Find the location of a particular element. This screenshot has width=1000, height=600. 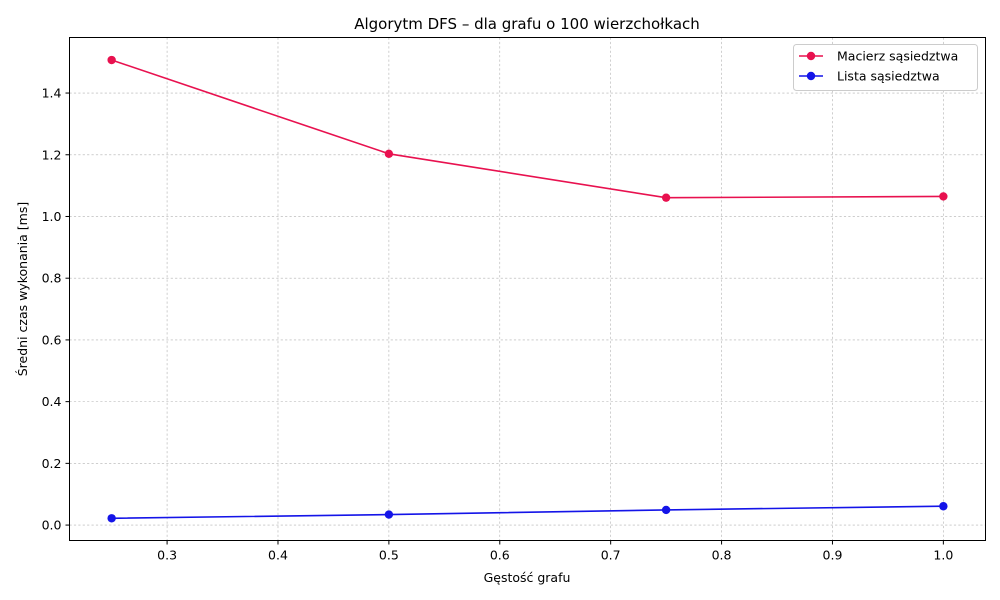

y-tick-label: 1.0 is located at coordinates (52, 216).